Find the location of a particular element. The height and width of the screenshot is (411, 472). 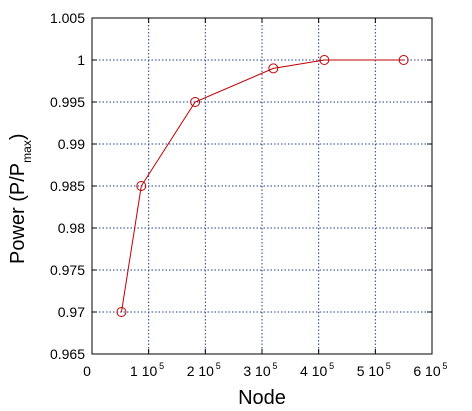

x-tick-label: 4 10 5 is located at coordinates (317, 370).